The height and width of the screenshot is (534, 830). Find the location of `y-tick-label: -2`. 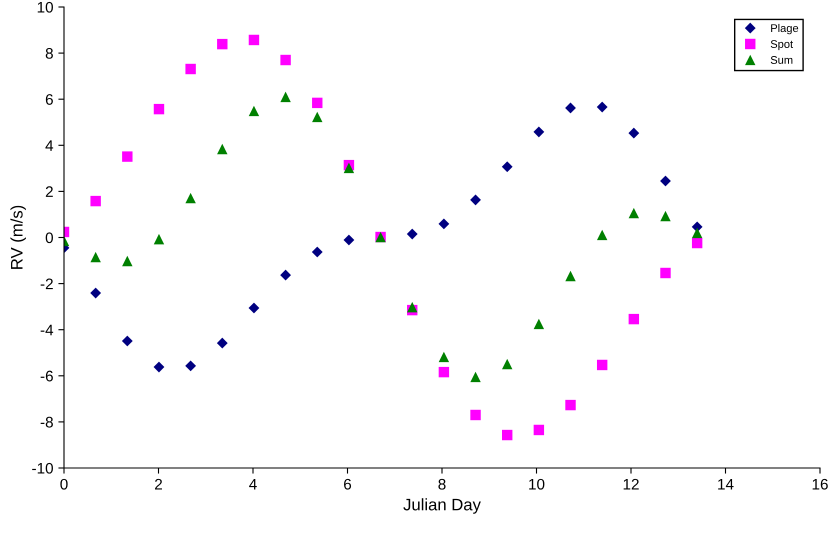

y-tick-label: -2 is located at coordinates (46, 284).